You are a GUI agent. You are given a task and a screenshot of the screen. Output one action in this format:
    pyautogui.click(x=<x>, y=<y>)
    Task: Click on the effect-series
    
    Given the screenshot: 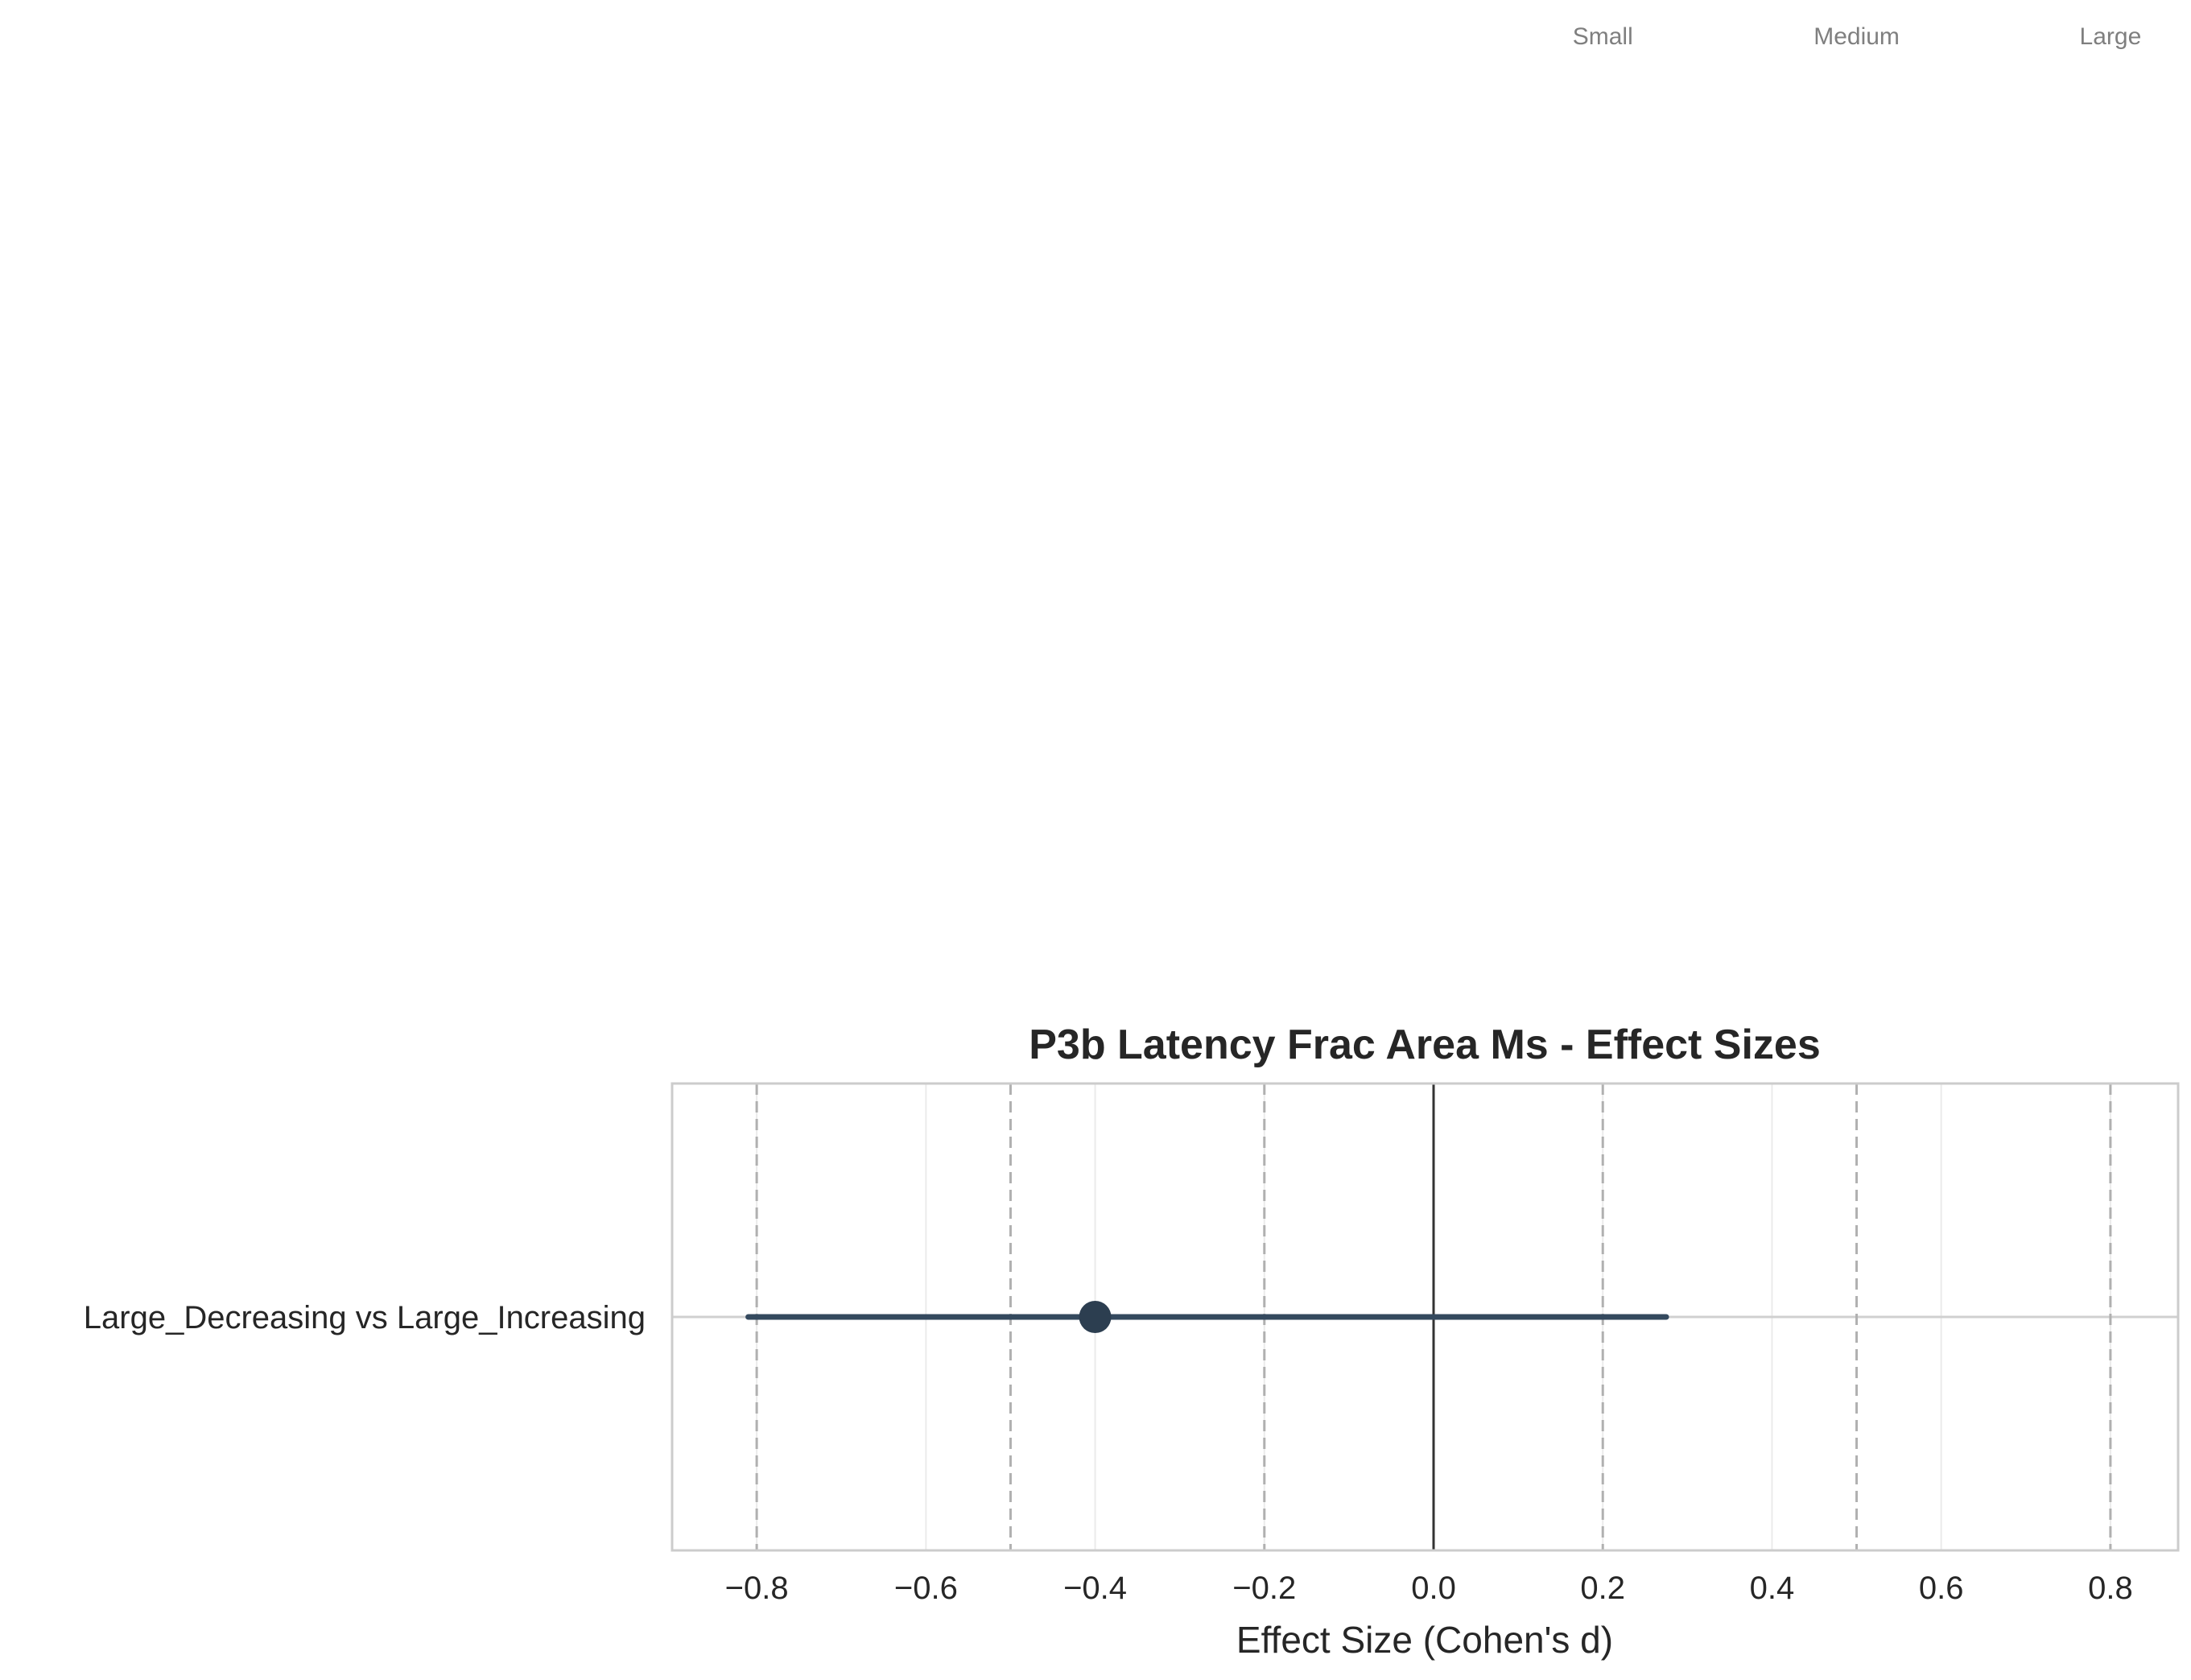 What is the action you would take?
    pyautogui.click(x=1207, y=1317)
    